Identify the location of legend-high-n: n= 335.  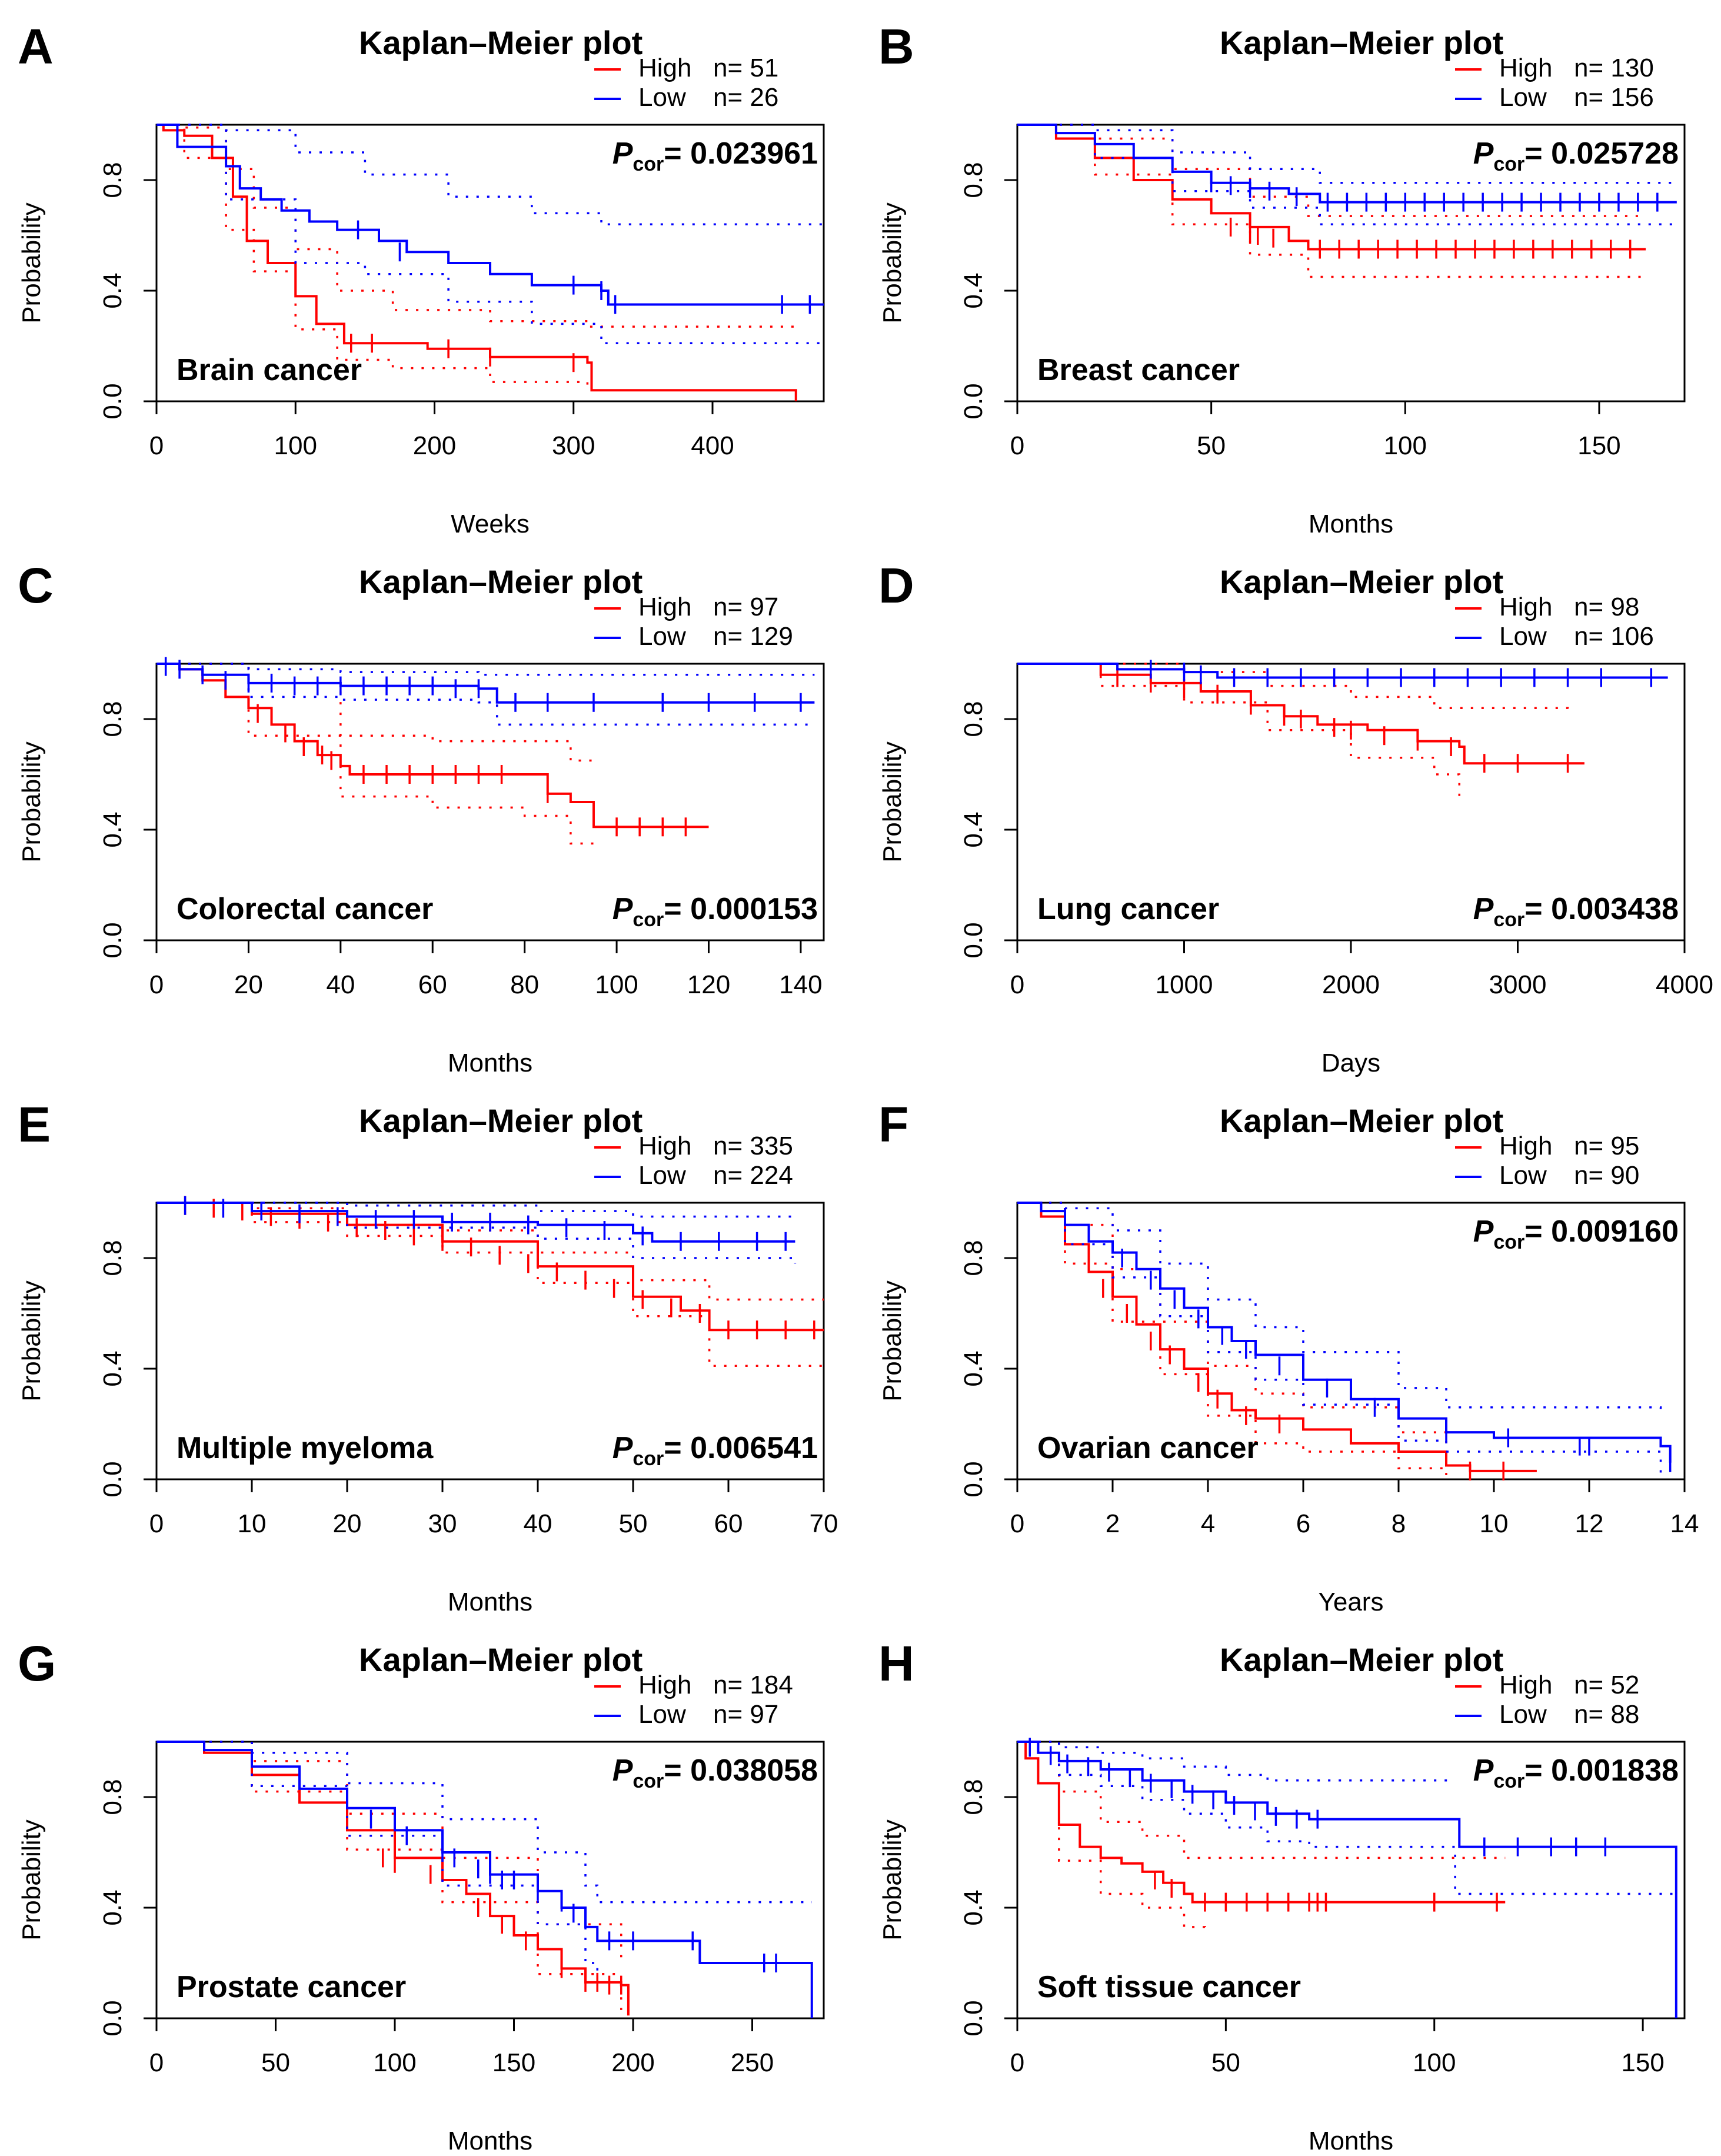
(753, 1146).